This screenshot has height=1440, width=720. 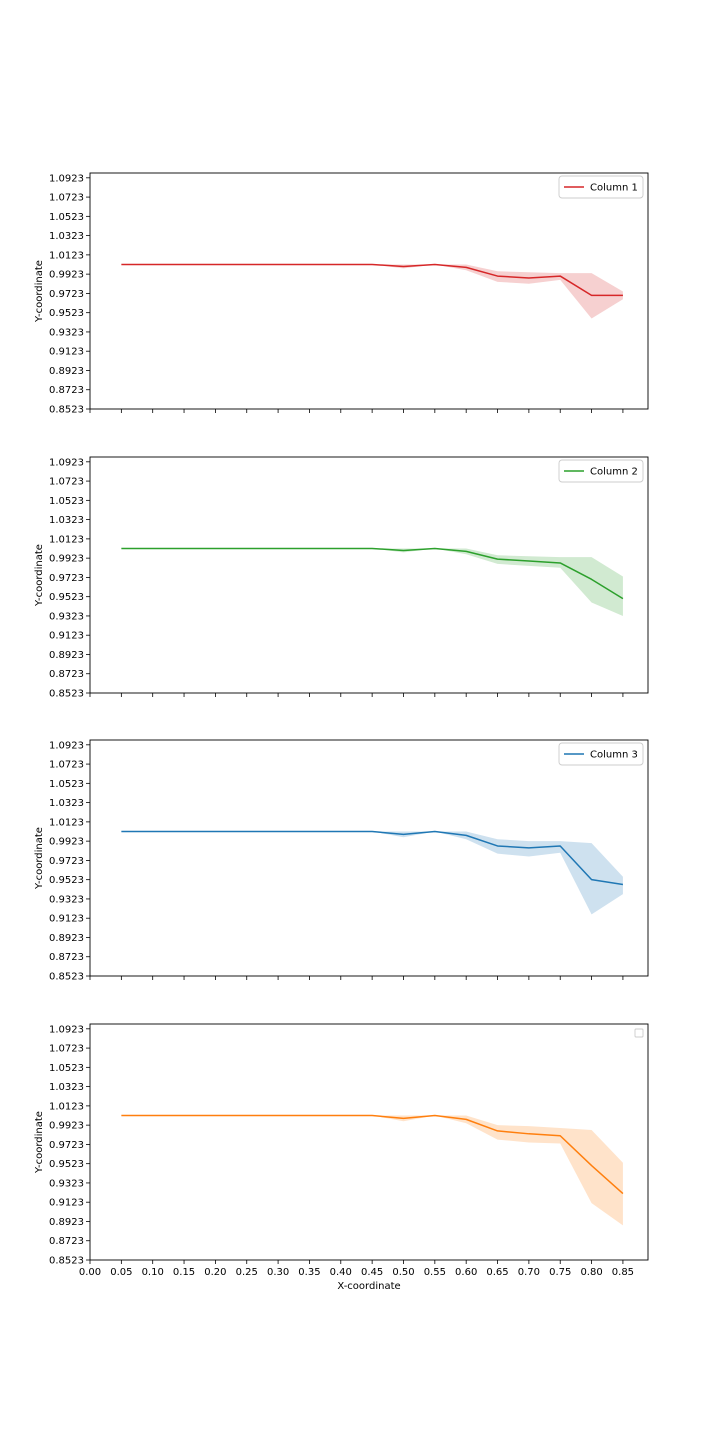 What do you see at coordinates (66, 1183) in the screenshot?
I see `y-tick-label-4-9: 0.9323` at bounding box center [66, 1183].